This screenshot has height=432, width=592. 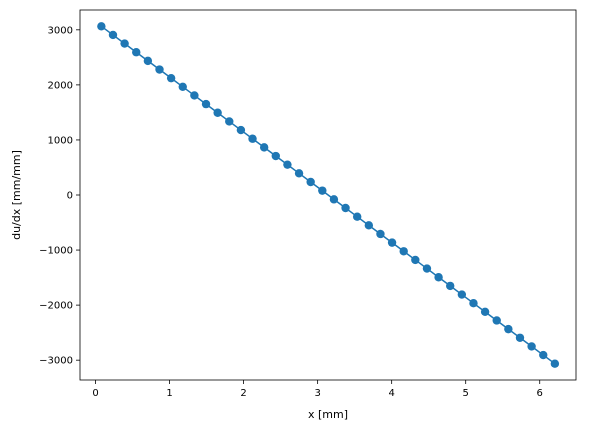 I want to click on x-tick-label: 6, so click(x=540, y=393).